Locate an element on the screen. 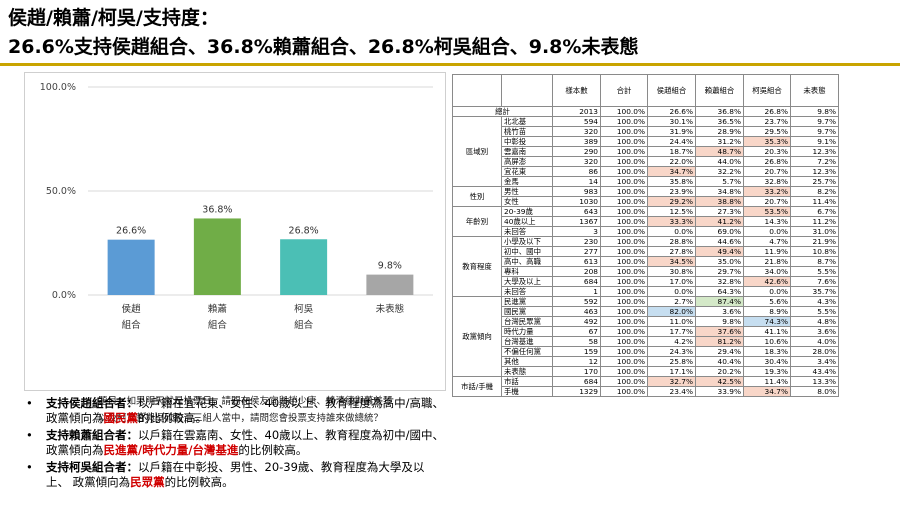  table-cell: 12.3% is located at coordinates (814, 171).